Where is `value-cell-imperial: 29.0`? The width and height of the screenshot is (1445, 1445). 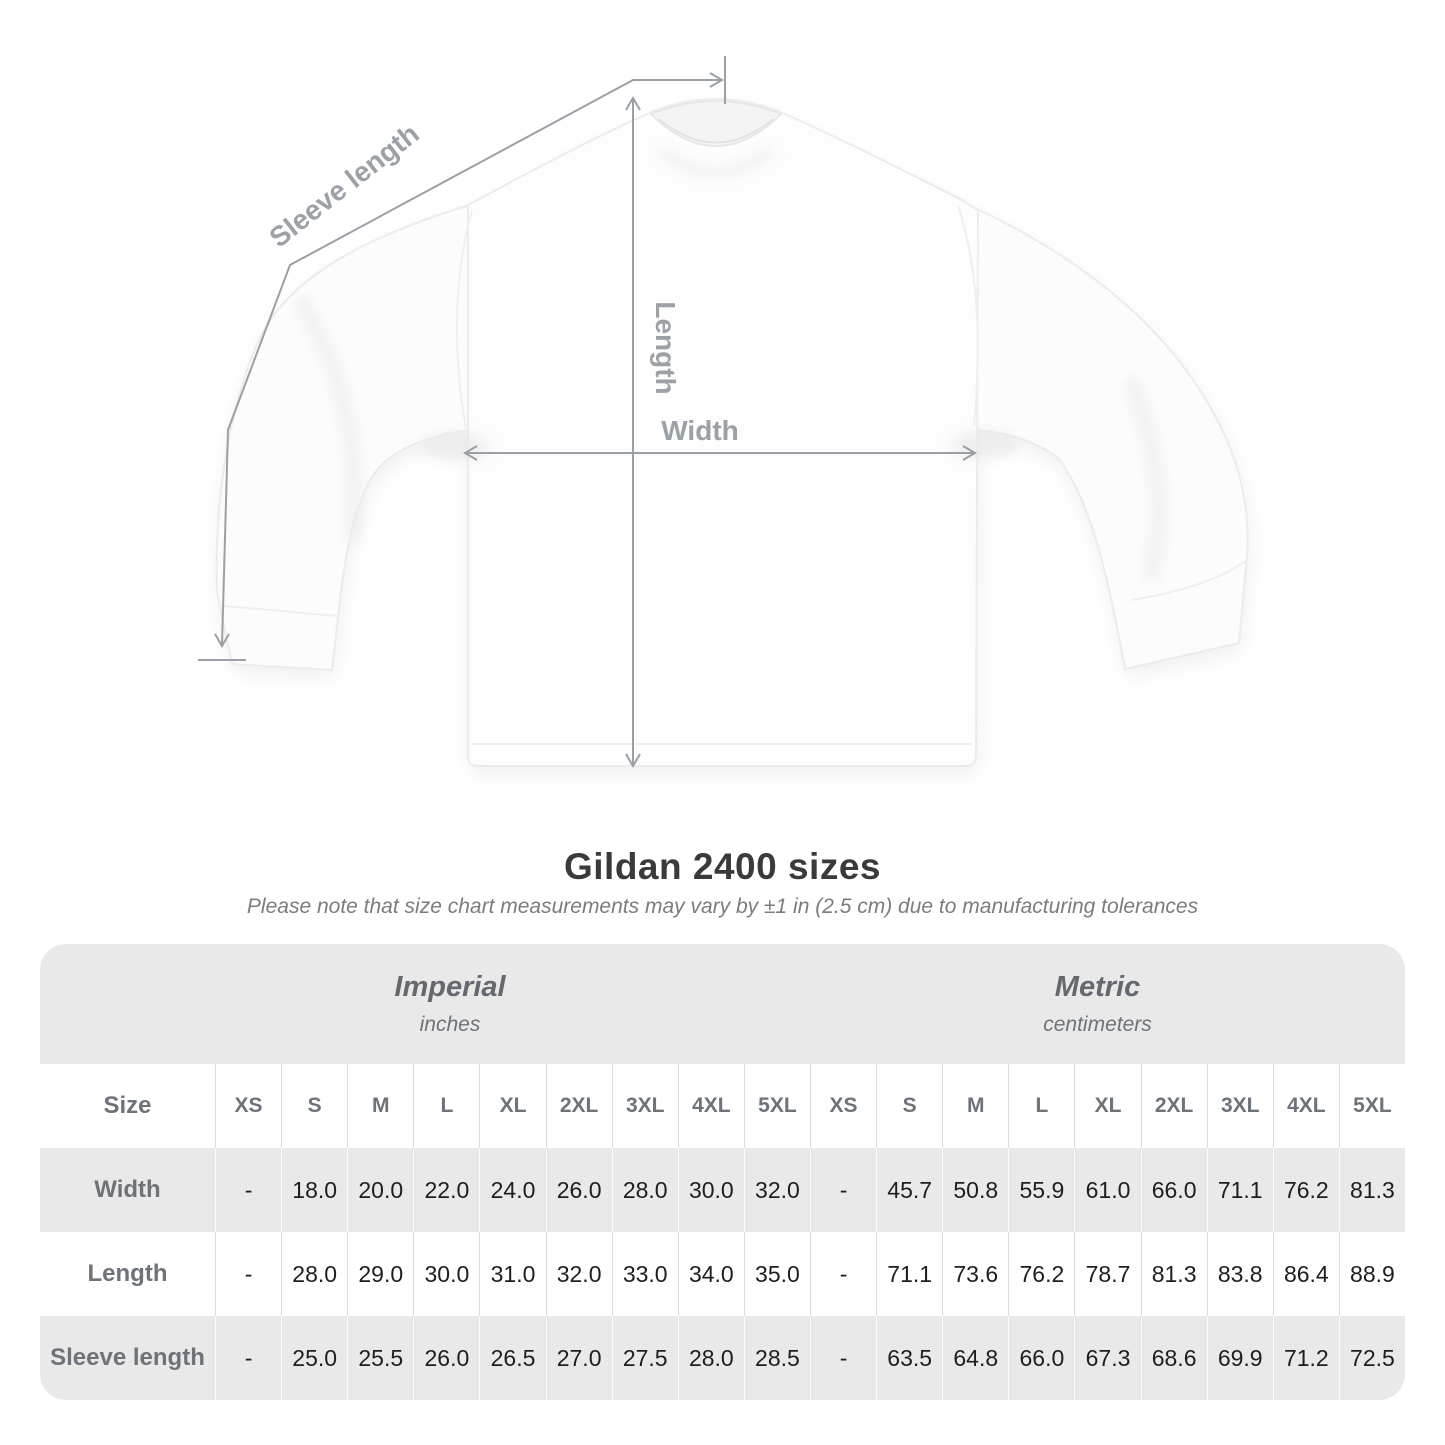 value-cell-imperial: 29.0 is located at coordinates (380, 1274).